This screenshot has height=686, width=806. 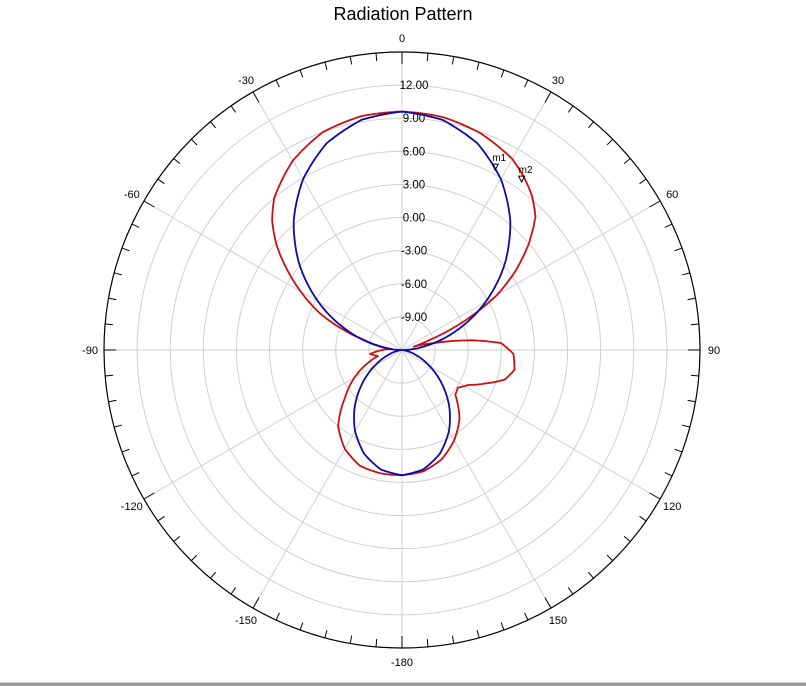 I want to click on radial-tick-label: 0.00, so click(x=414, y=219).